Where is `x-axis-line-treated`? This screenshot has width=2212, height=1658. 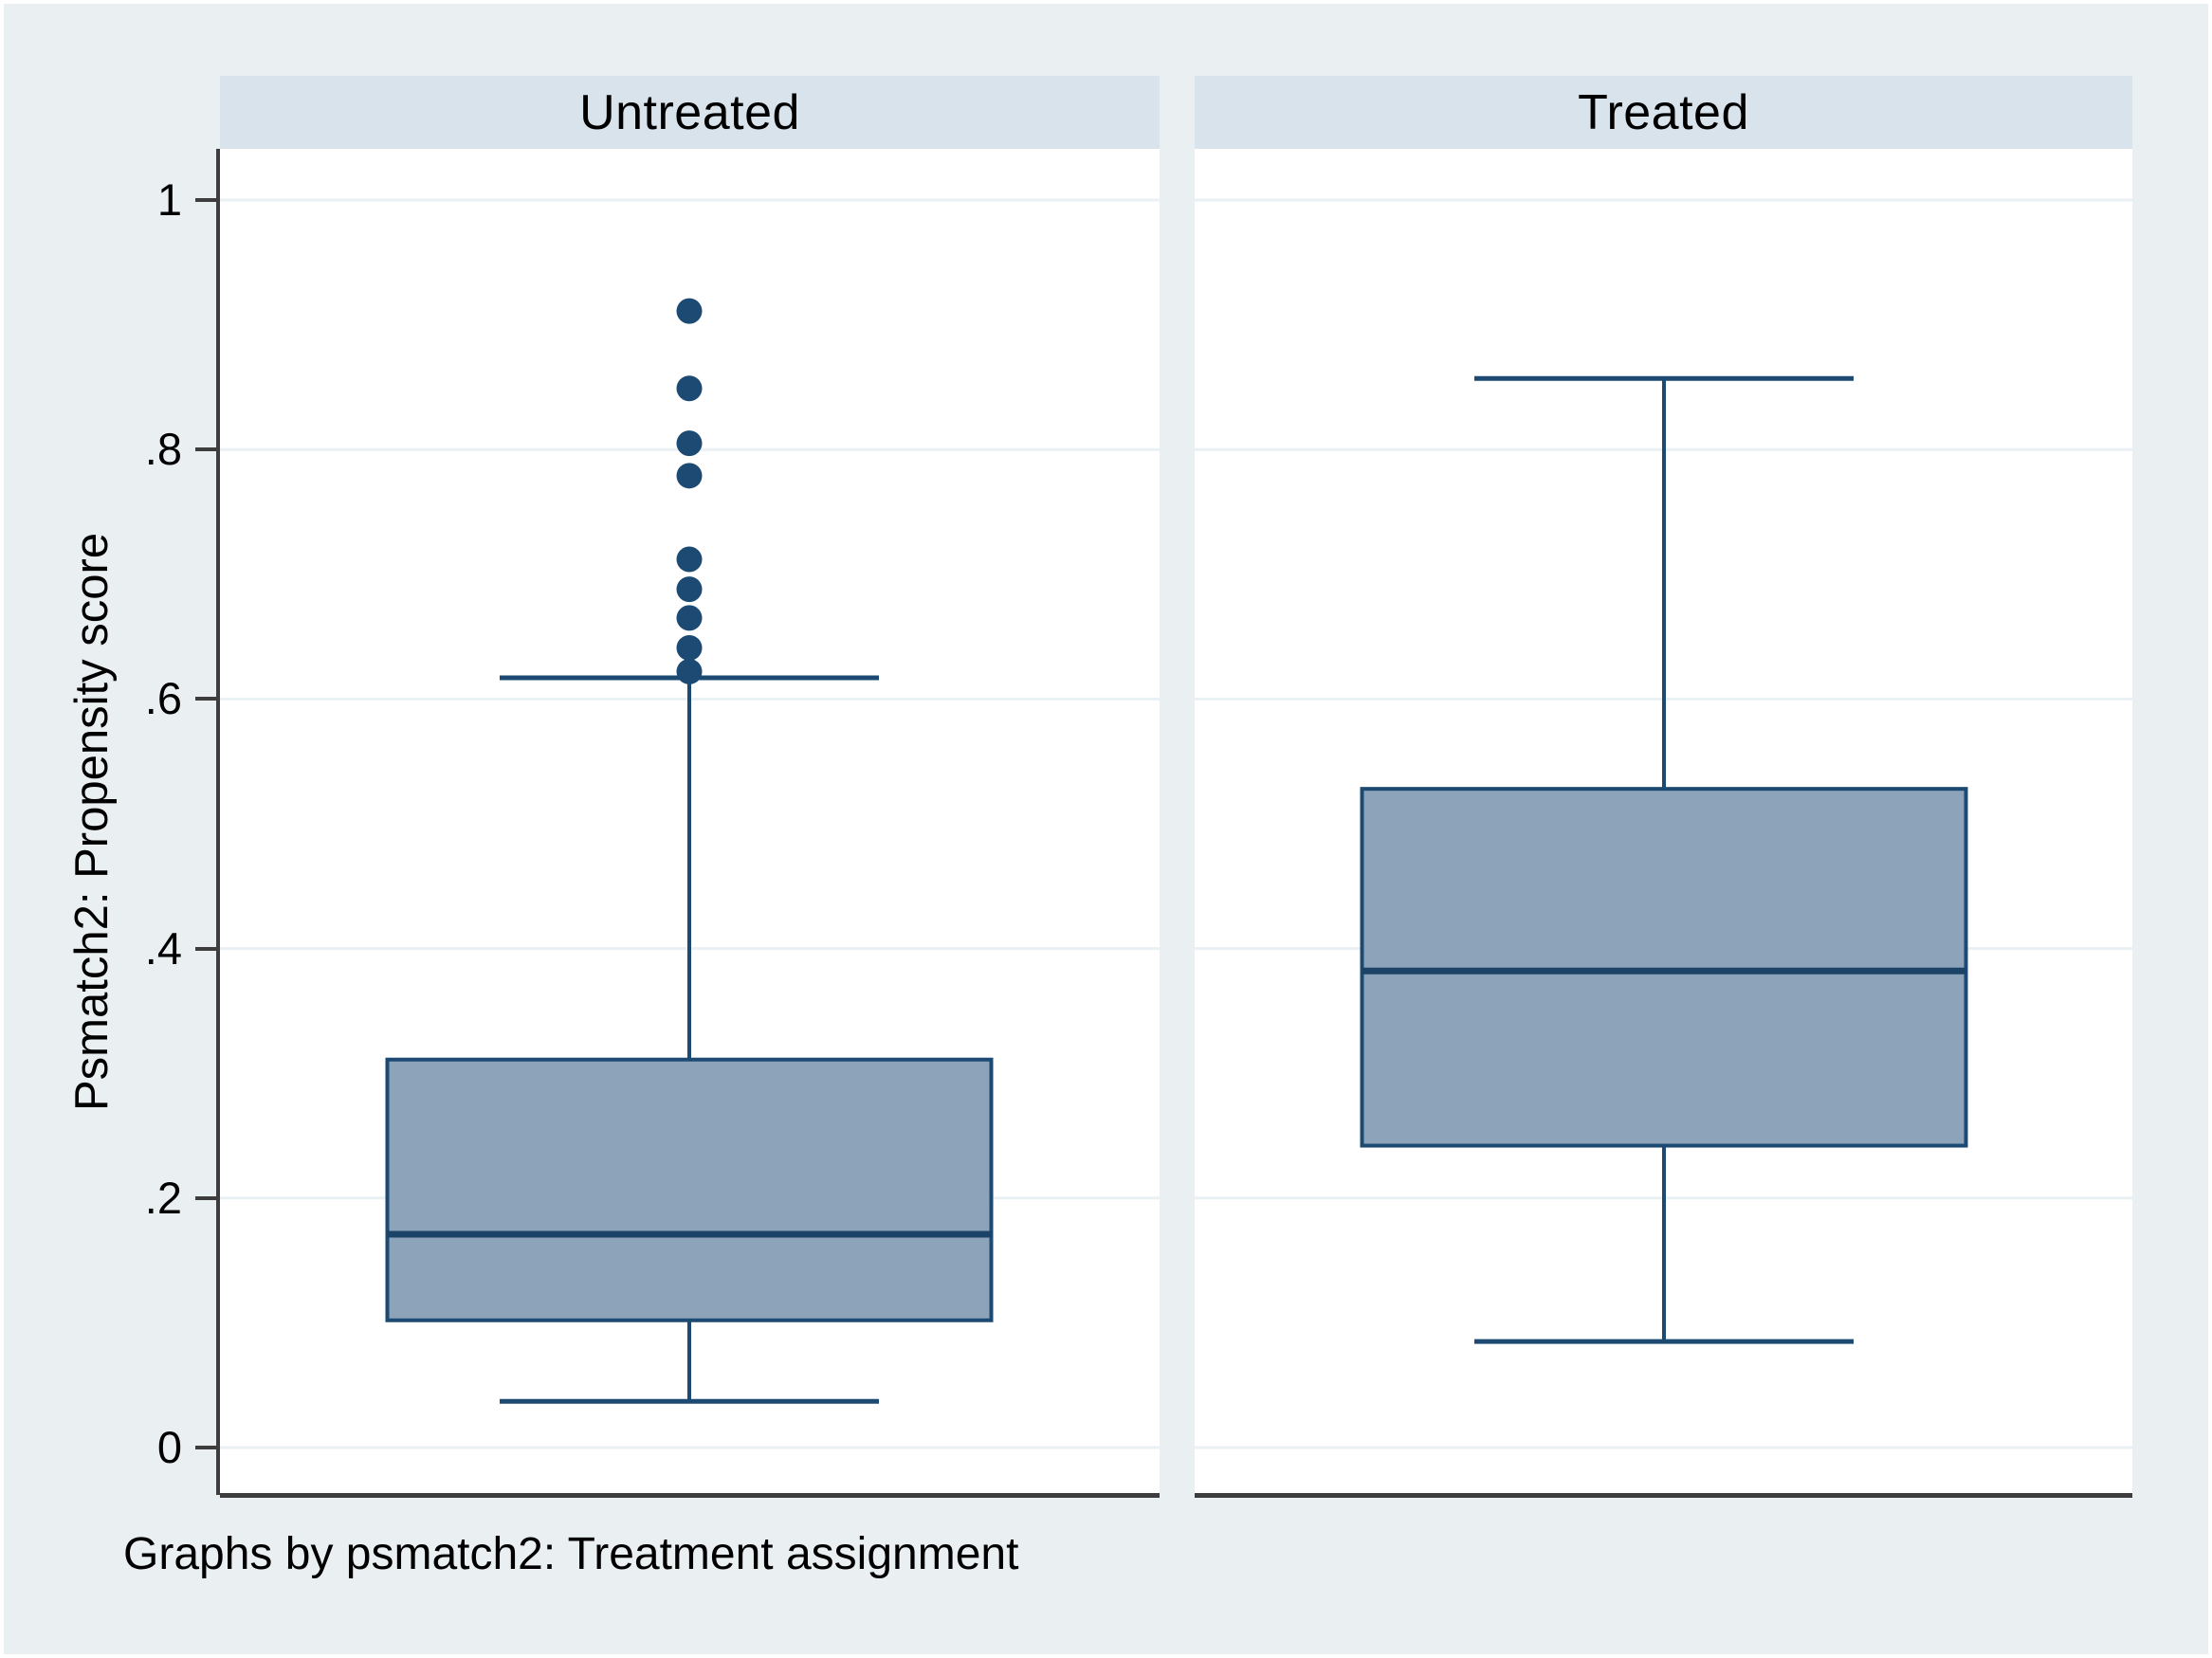 x-axis-line-treated is located at coordinates (1663, 1495).